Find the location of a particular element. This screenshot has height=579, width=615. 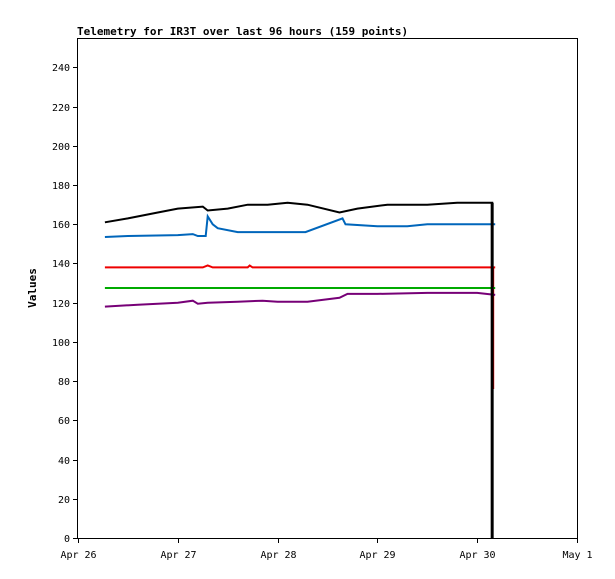

y-tick-label: 140 is located at coordinates (61, 264).